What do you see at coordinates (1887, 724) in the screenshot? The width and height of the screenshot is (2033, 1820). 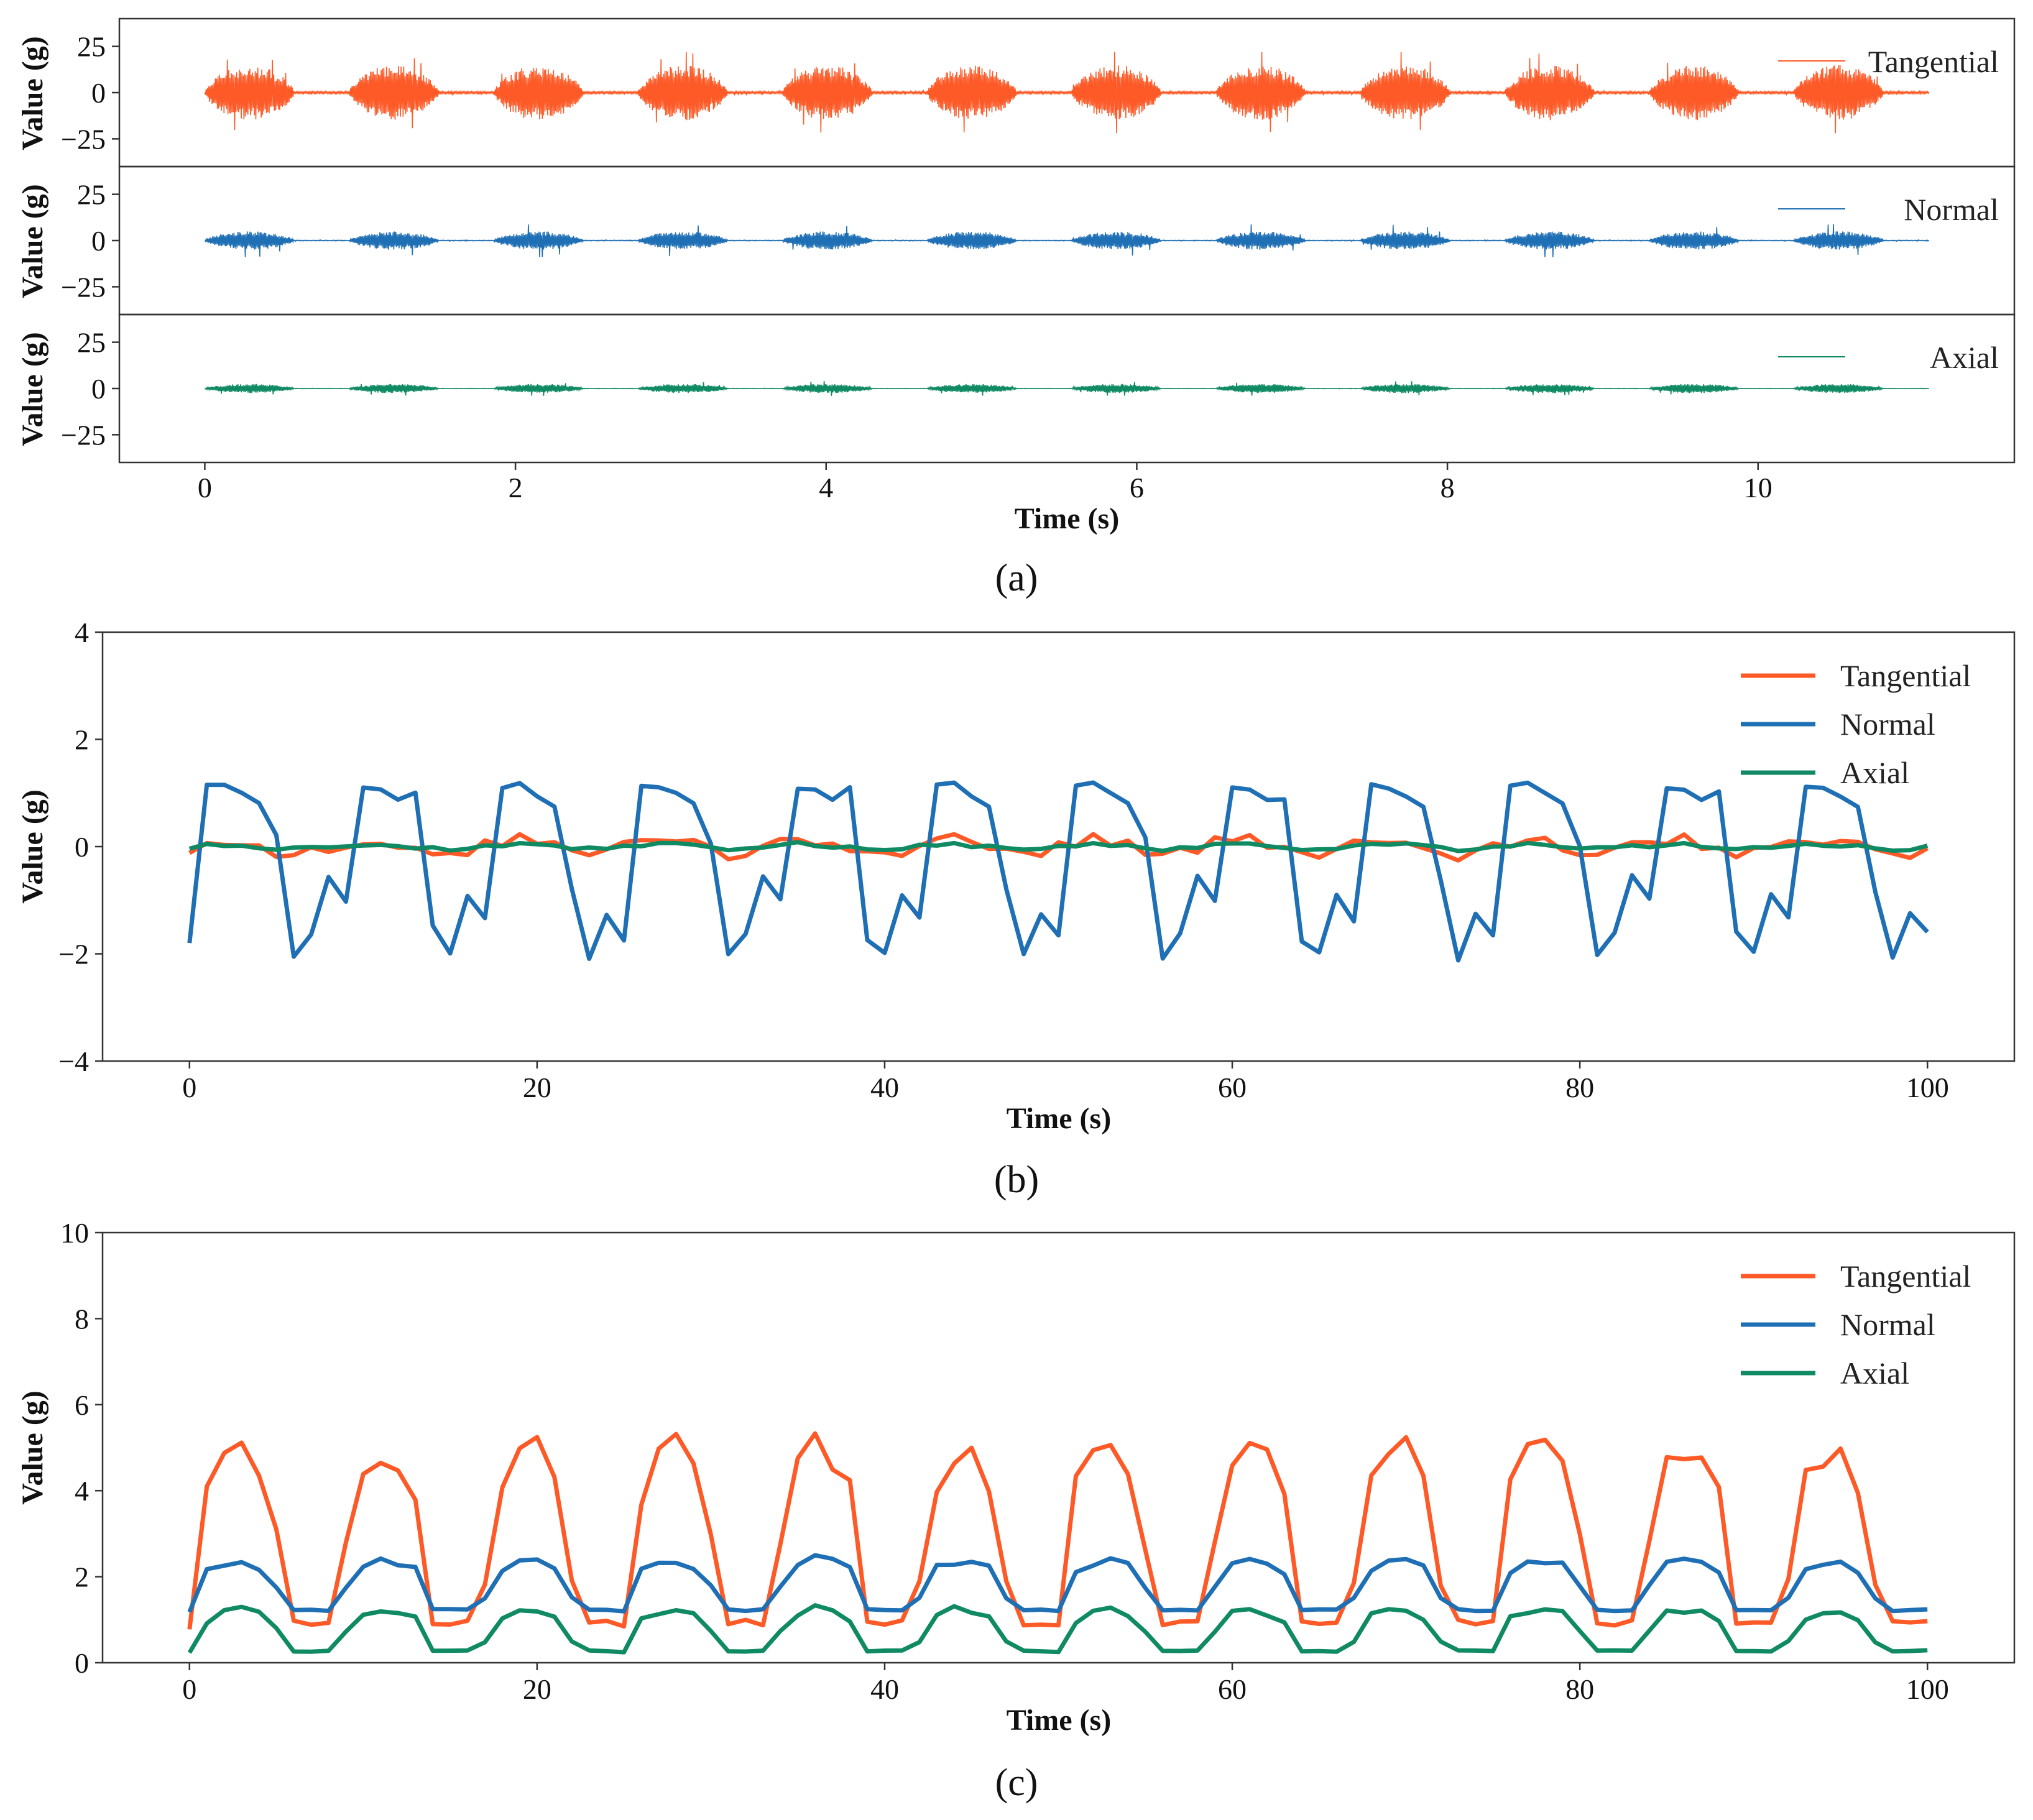 I see `panel-b-legend-label: Normal` at bounding box center [1887, 724].